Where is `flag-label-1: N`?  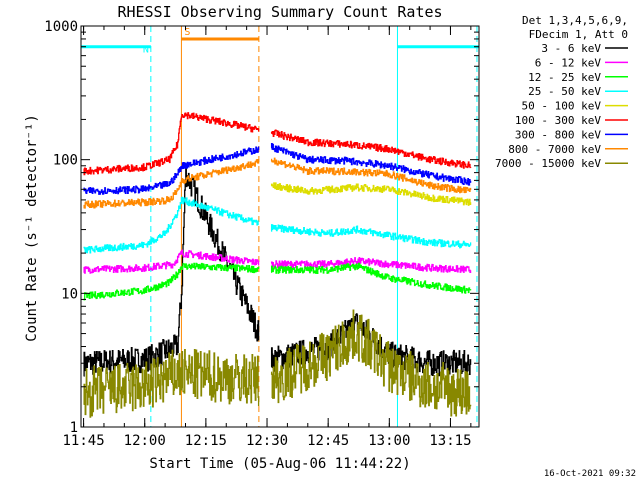 flag-label-1: N is located at coordinates (146, 50).